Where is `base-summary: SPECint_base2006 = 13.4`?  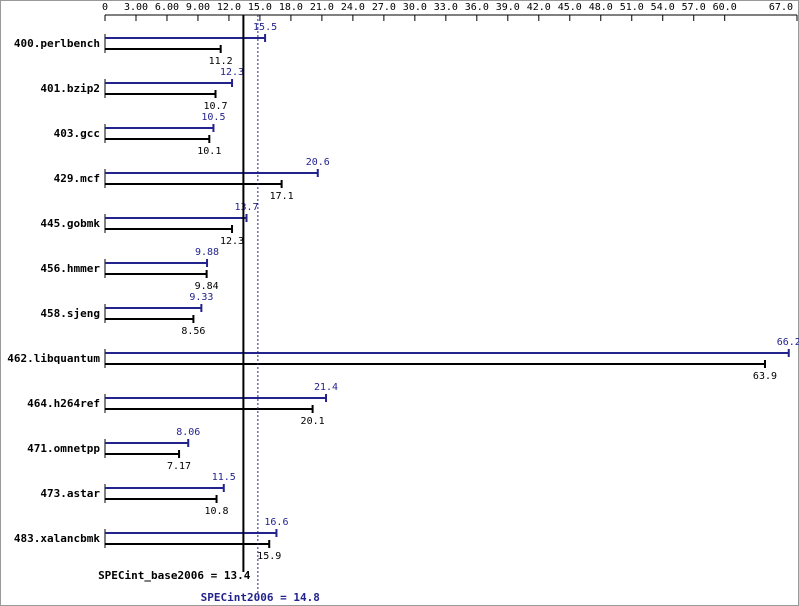 base-summary: SPECint_base2006 = 13.4 is located at coordinates (174, 575).